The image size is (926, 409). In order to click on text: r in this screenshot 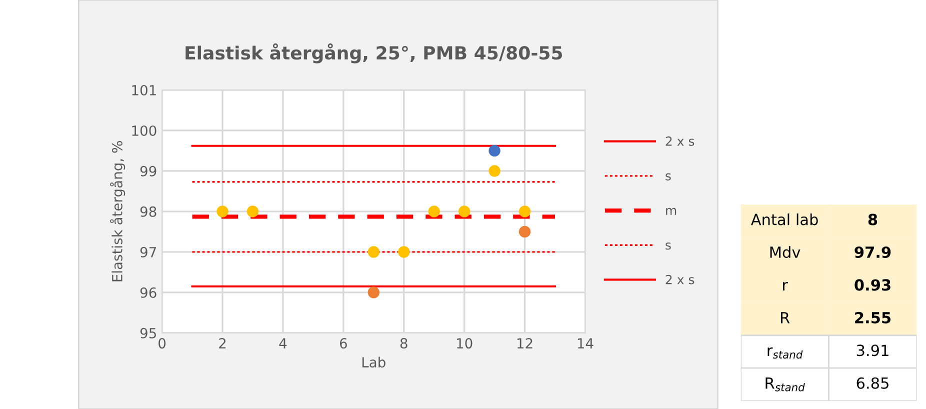, I will do `click(785, 286)`.